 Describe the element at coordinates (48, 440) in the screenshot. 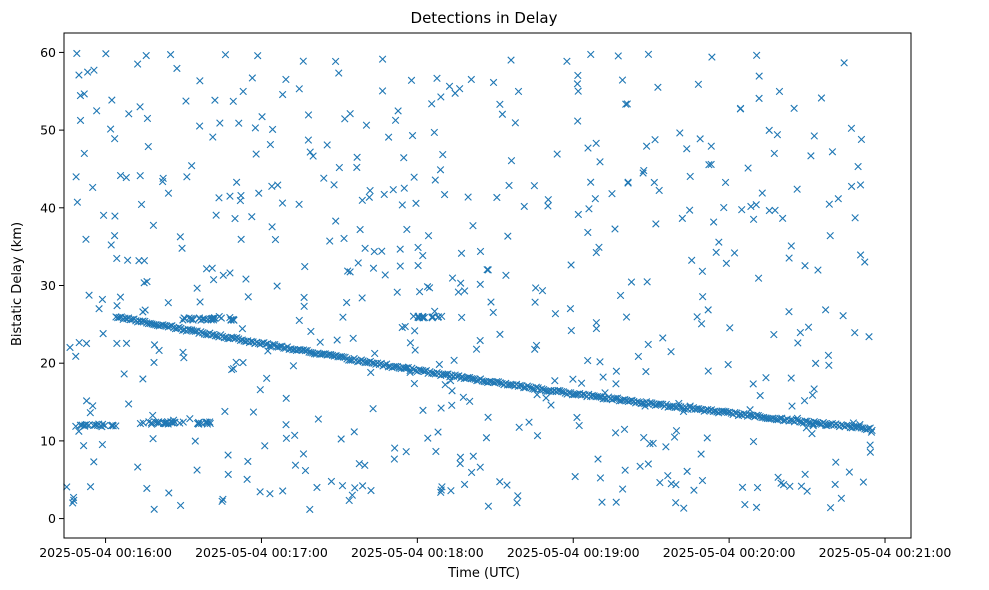

I see `y-tick-label: 10` at that location.